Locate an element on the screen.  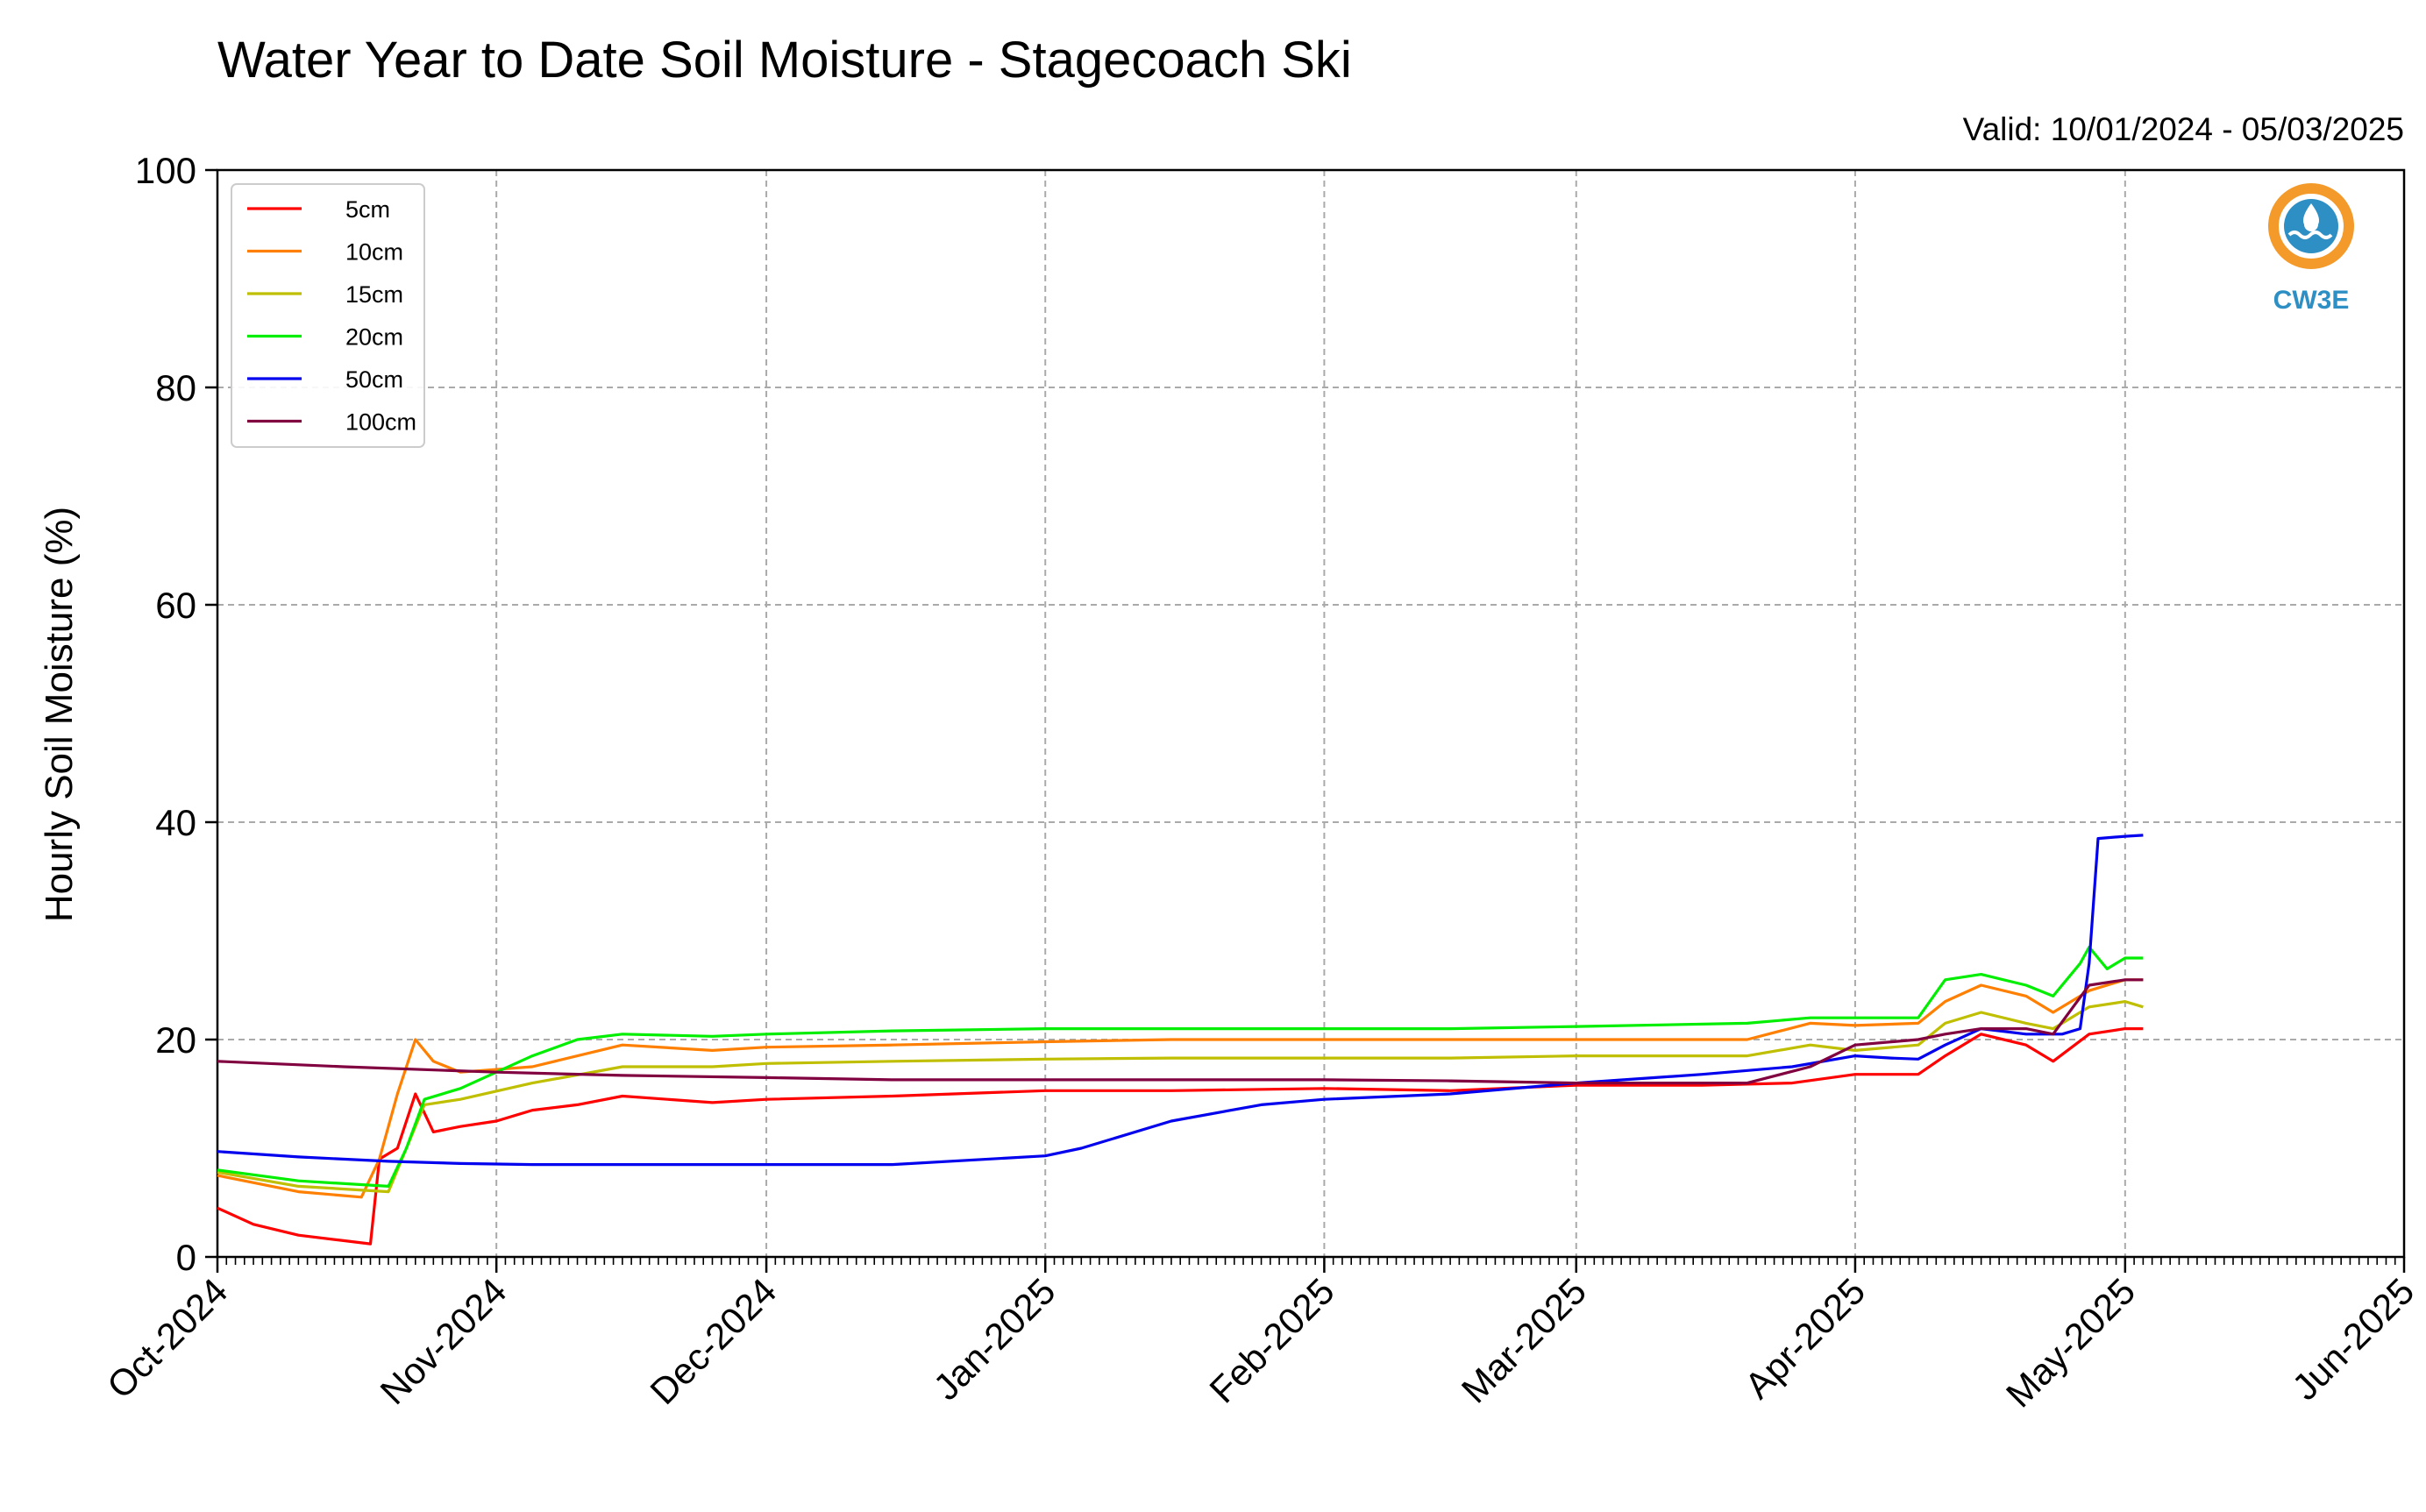
y-tick-label: 40 is located at coordinates (175, 822).